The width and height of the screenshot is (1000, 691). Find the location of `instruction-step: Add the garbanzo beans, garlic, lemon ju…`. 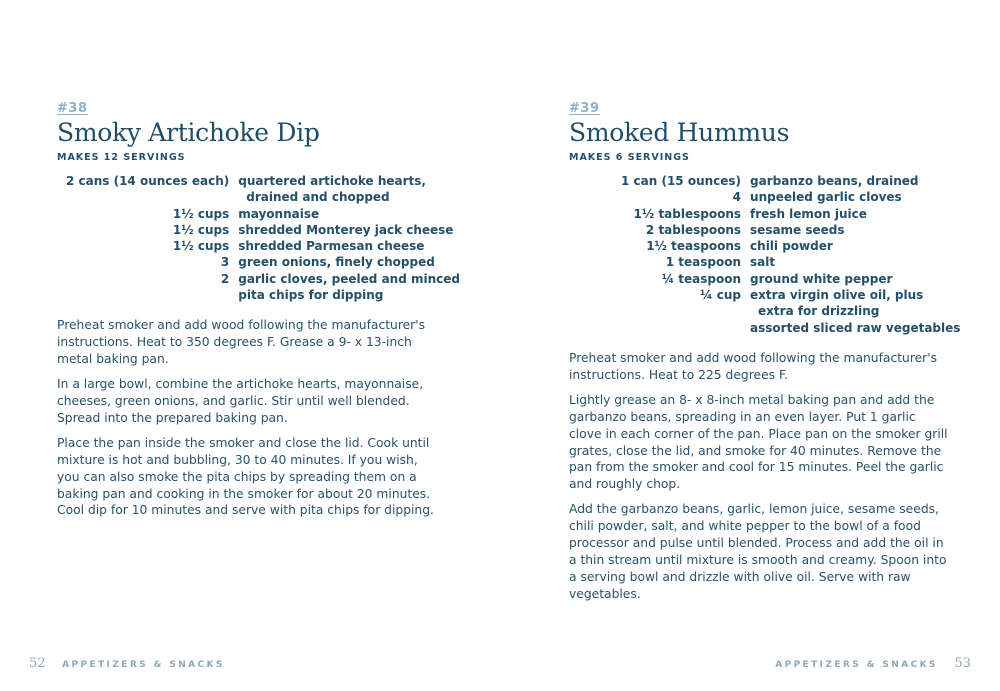

instruction-step: Add the garbanzo beans, garlic, lemon ju… is located at coordinates (758, 551).